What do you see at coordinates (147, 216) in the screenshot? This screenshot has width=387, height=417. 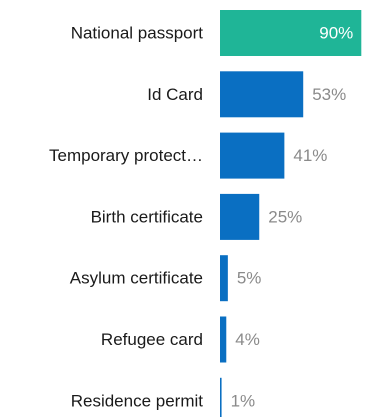 I see `category-label: Birth certificate` at bounding box center [147, 216].